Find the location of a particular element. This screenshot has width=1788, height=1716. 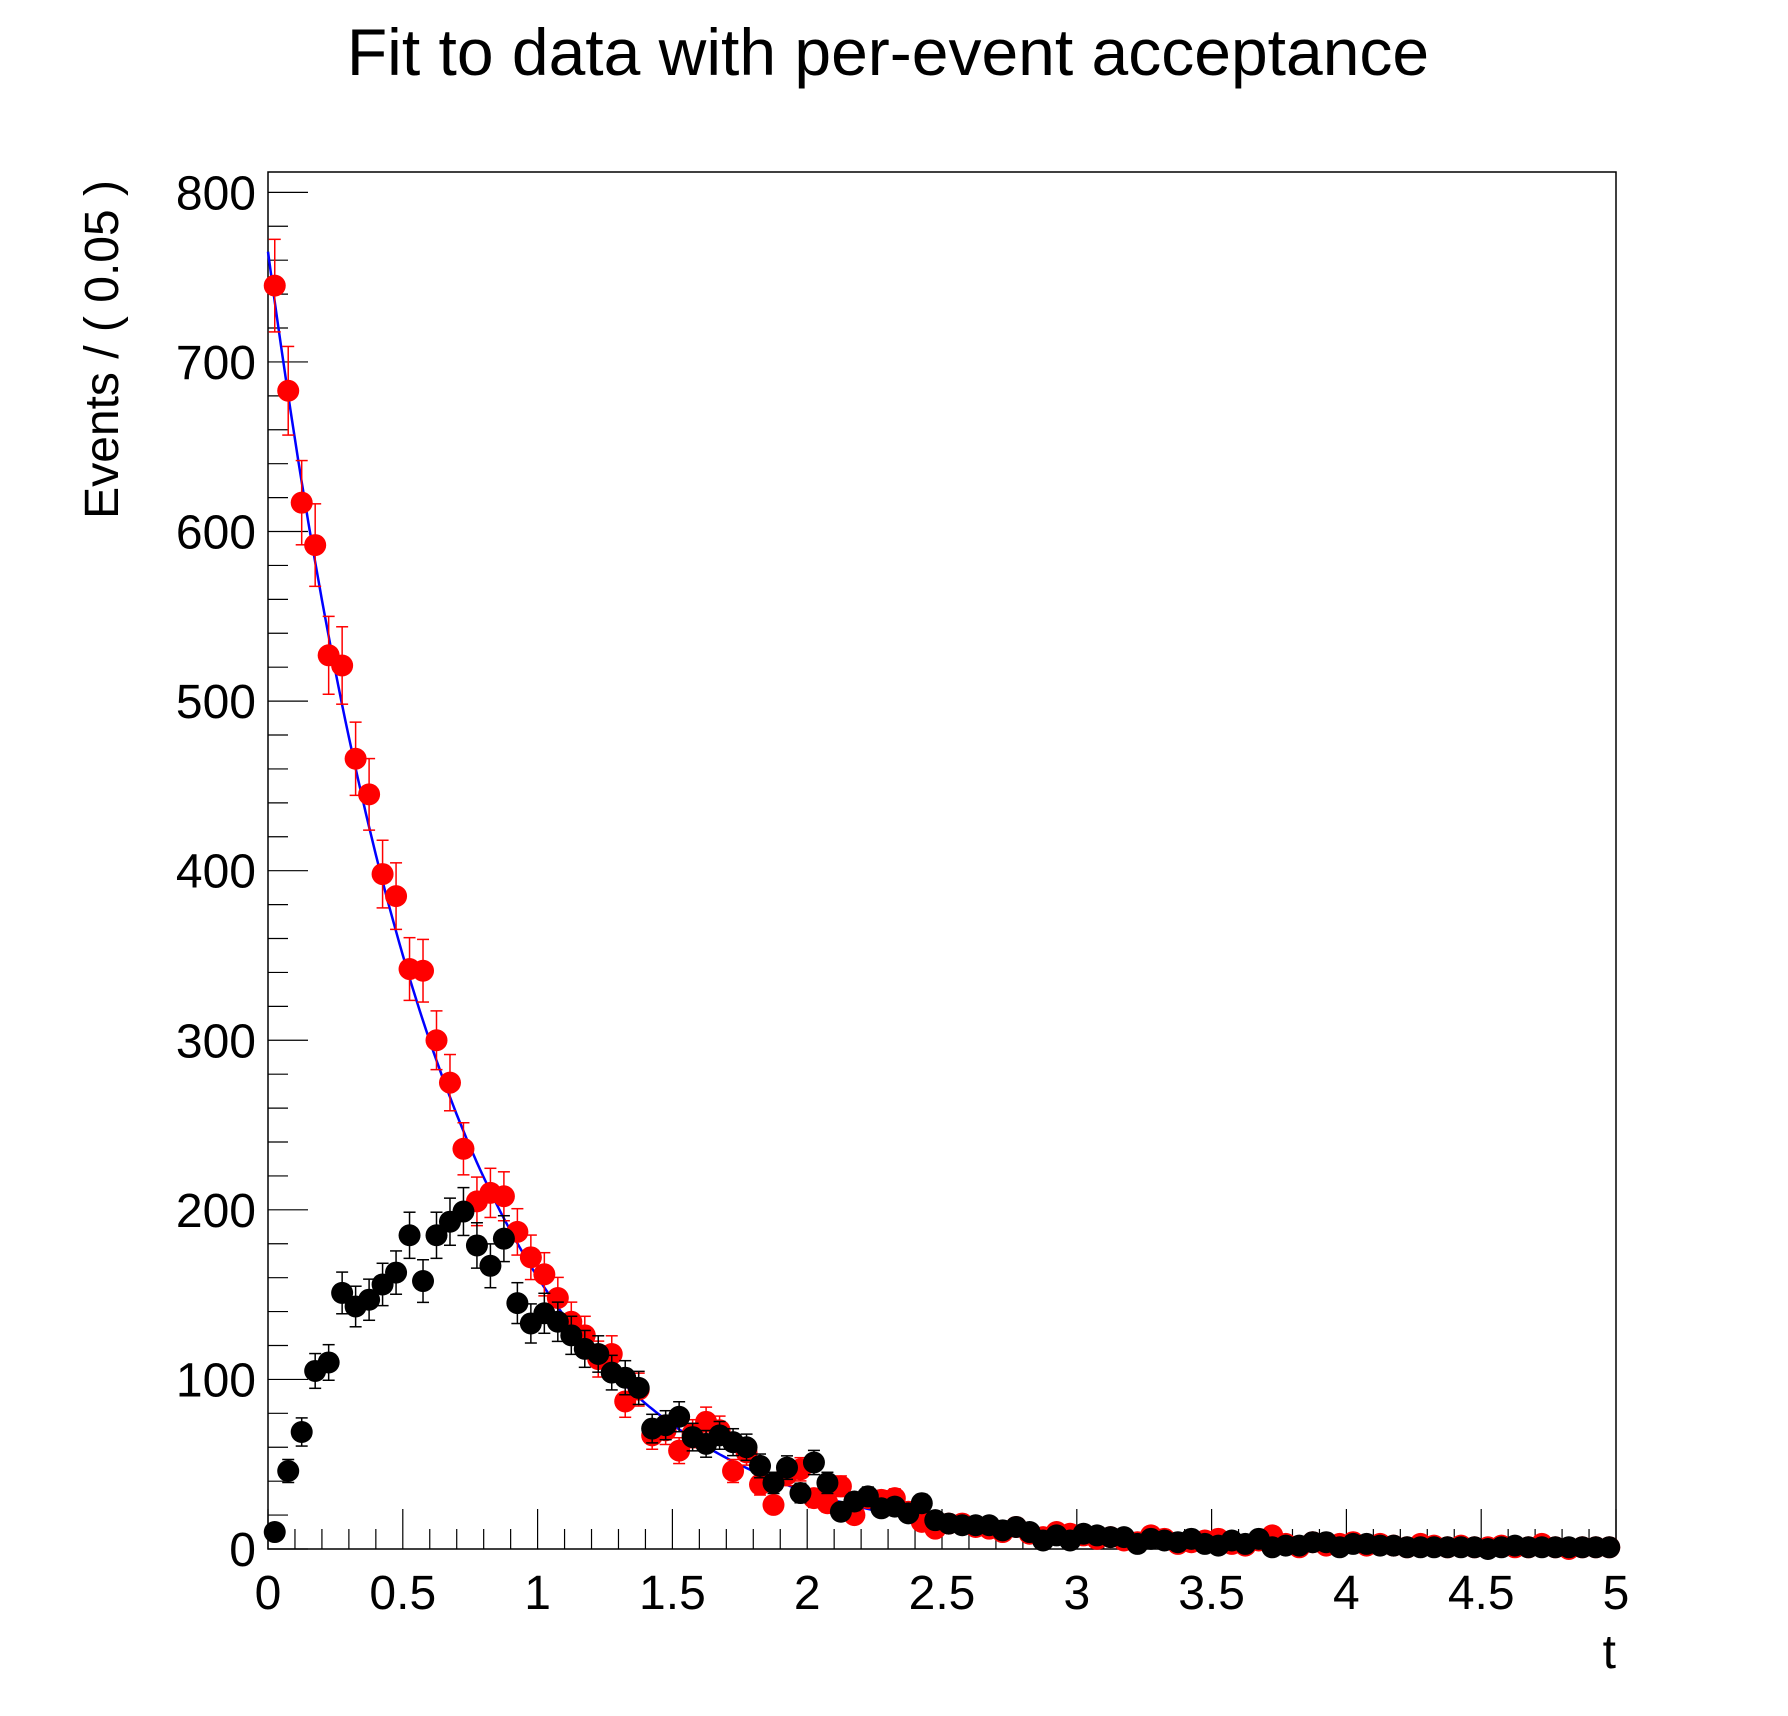

x-tick-label: 5 is located at coordinates (1616, 1593).